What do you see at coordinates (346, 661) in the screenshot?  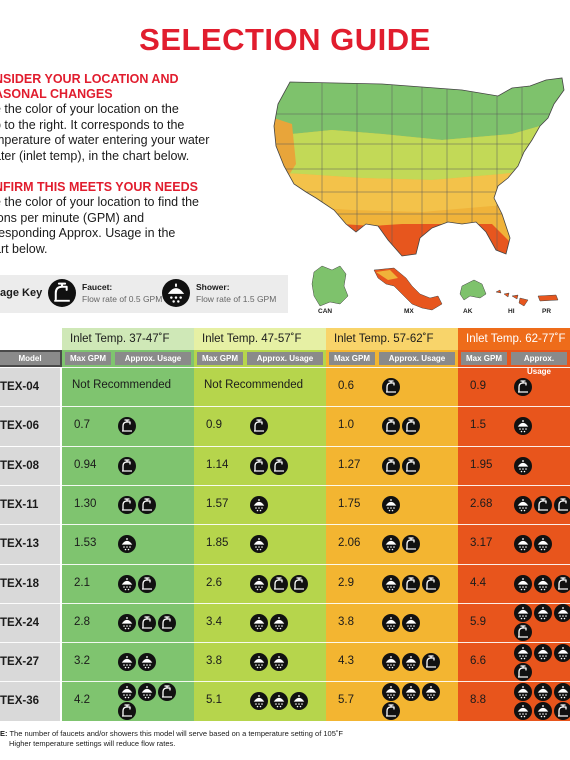 I see `max-gpm-value: 4.3` at bounding box center [346, 661].